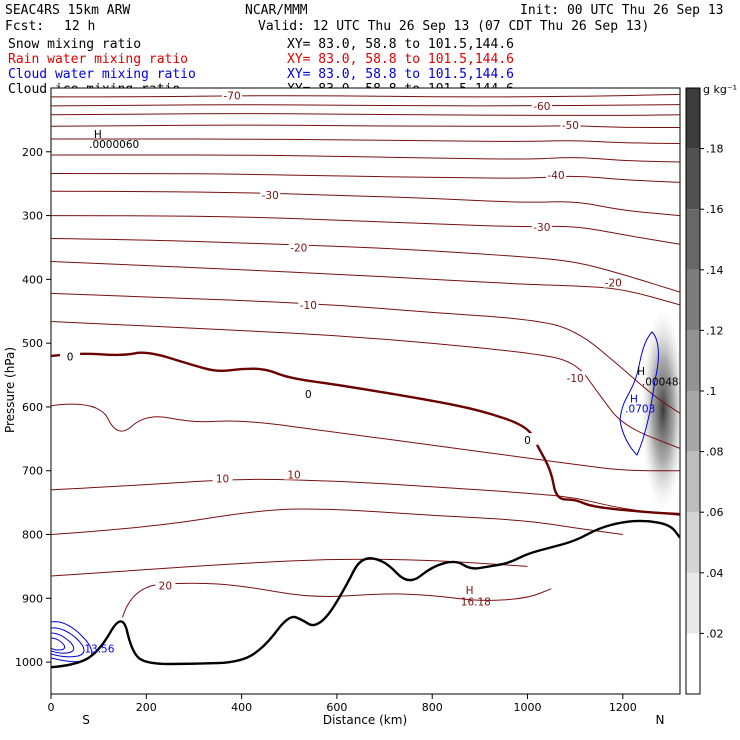  I want to click on colorbar-tick-label: .08, so click(715, 452).